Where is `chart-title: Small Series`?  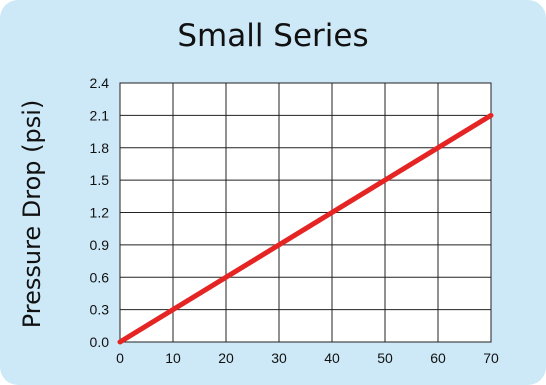 chart-title: Small Series is located at coordinates (273, 36).